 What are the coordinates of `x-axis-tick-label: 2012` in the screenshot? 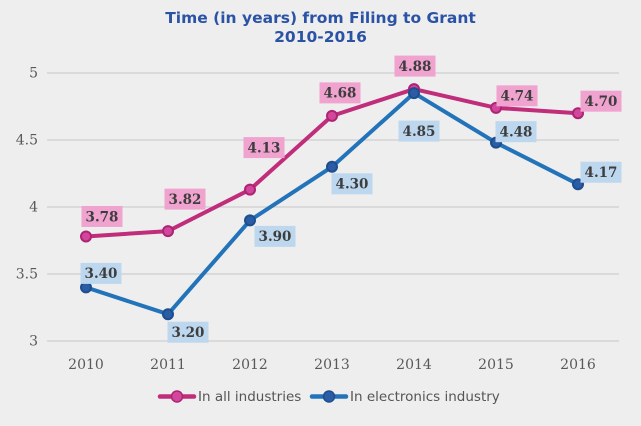 It's located at (250, 365).